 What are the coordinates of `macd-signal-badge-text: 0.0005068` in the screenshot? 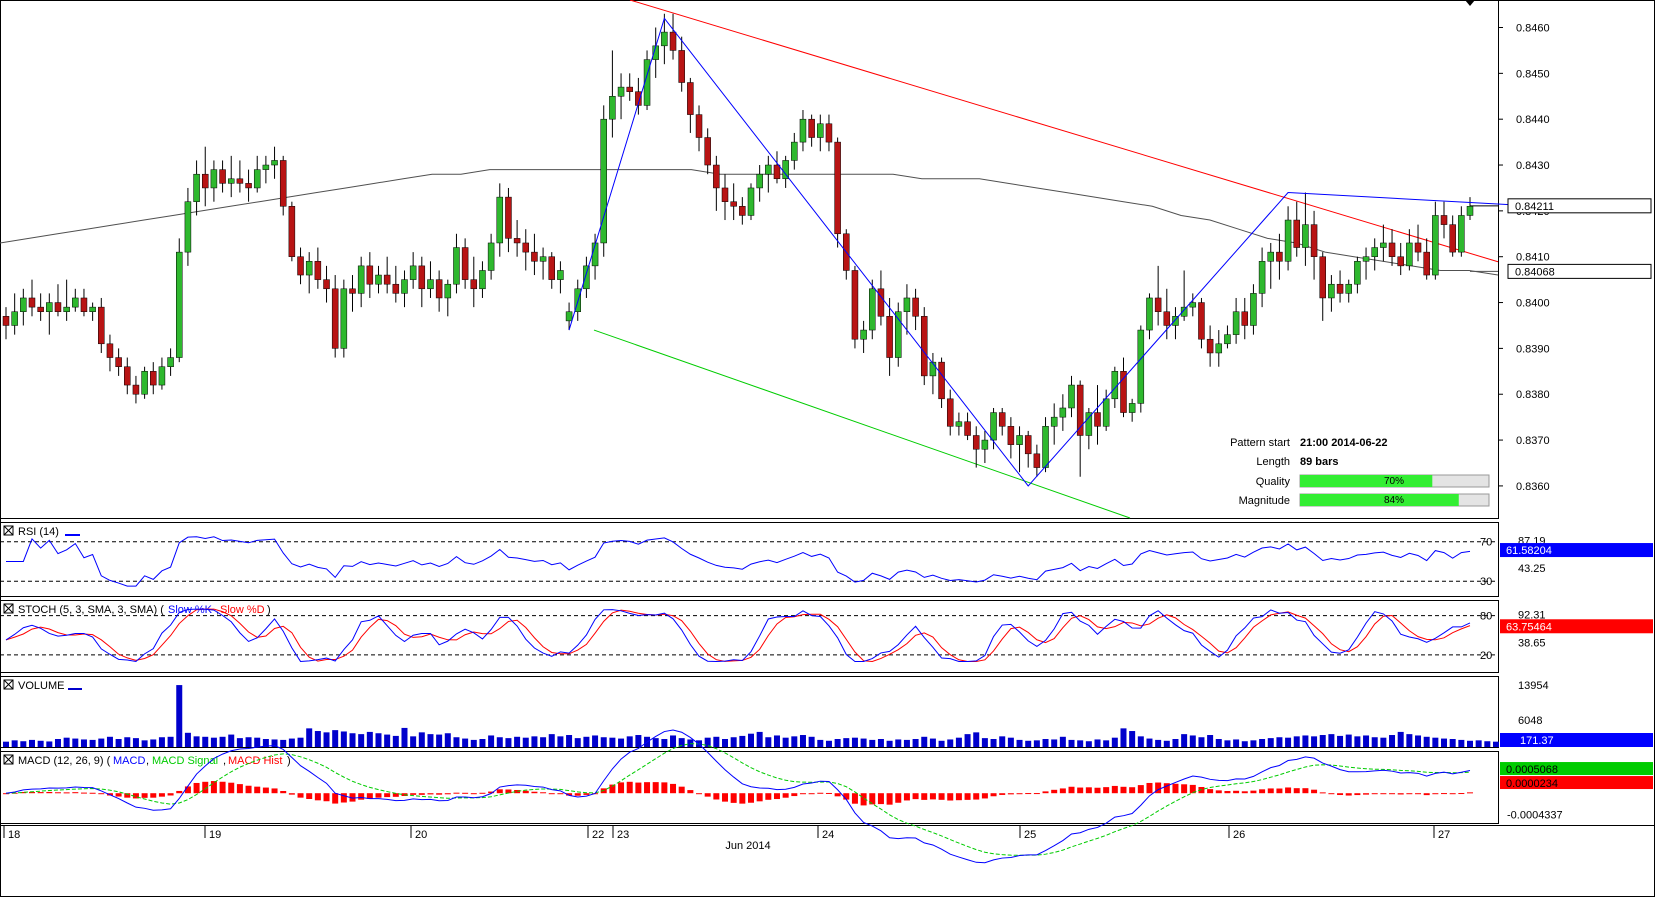 It's located at (1532, 770).